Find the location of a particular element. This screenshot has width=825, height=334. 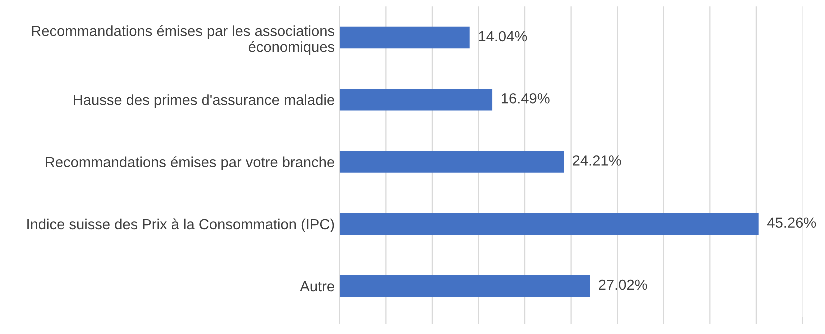

y-tick-label: Autre is located at coordinates (317, 286).